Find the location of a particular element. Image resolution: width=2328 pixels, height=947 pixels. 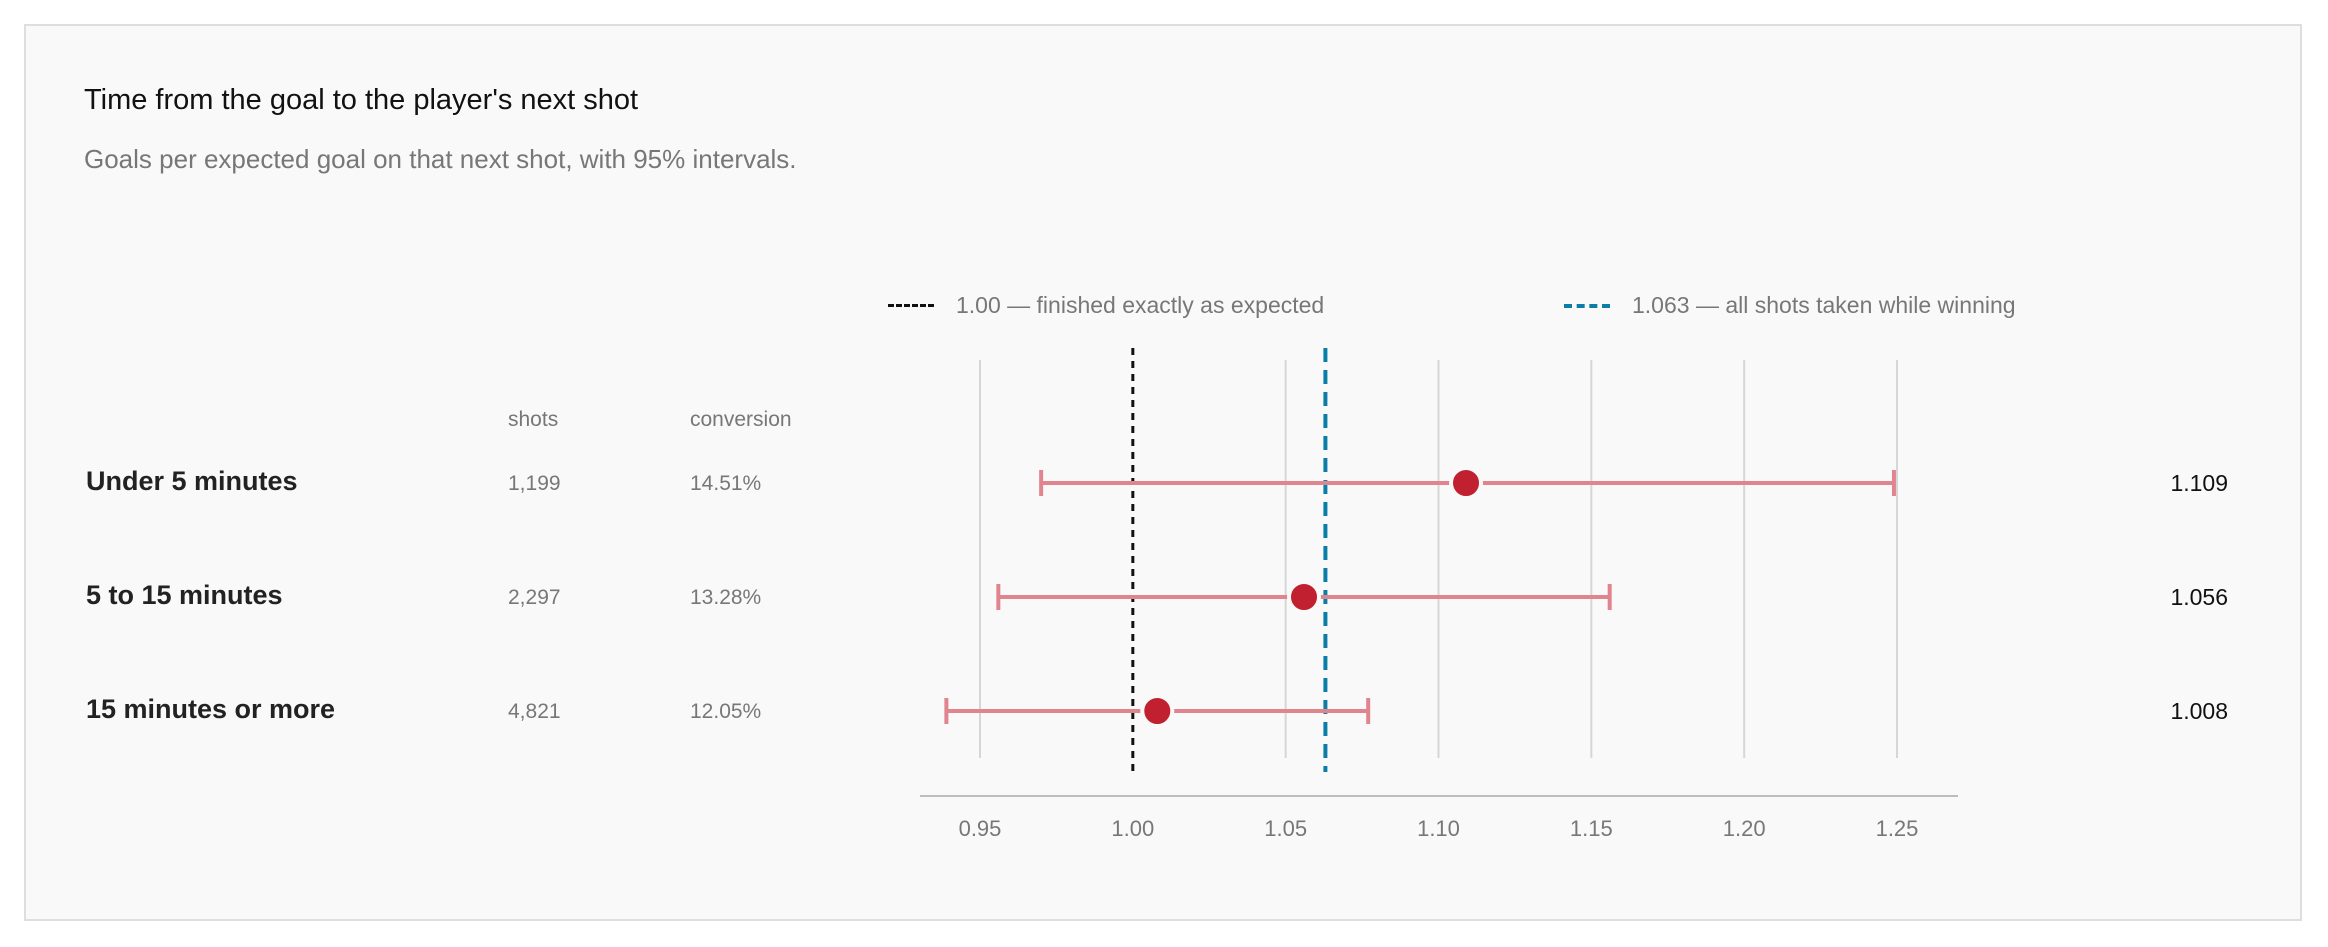

x-tick-label: 1.20 is located at coordinates (1744, 828).